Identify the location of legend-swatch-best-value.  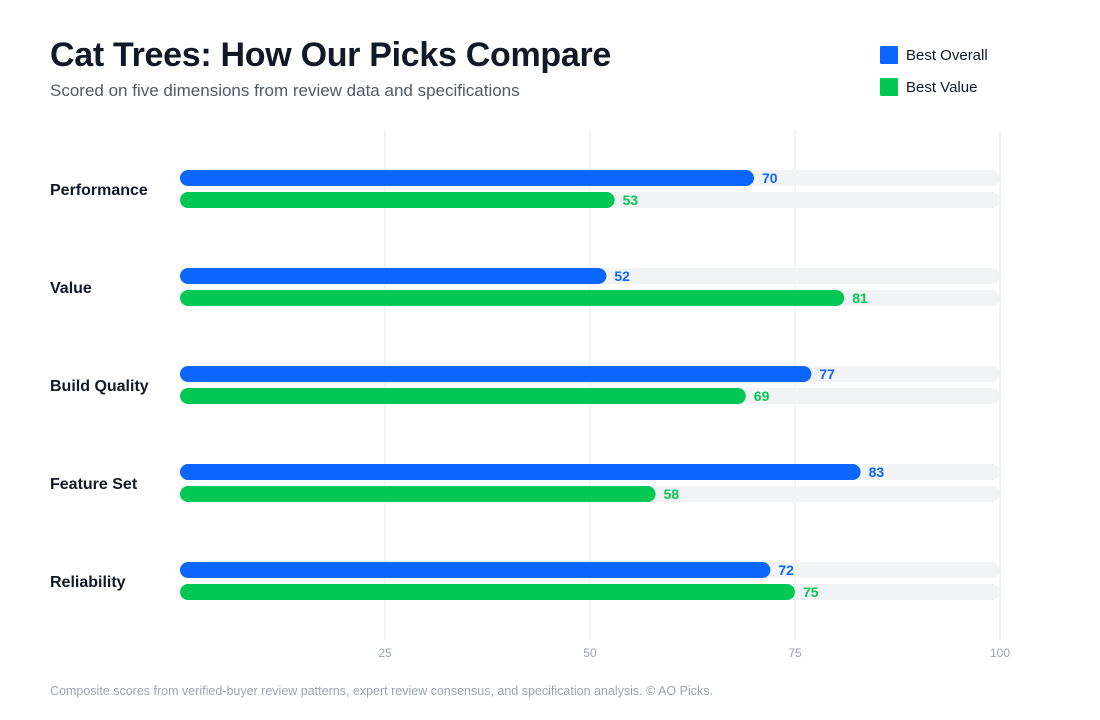
(889, 87).